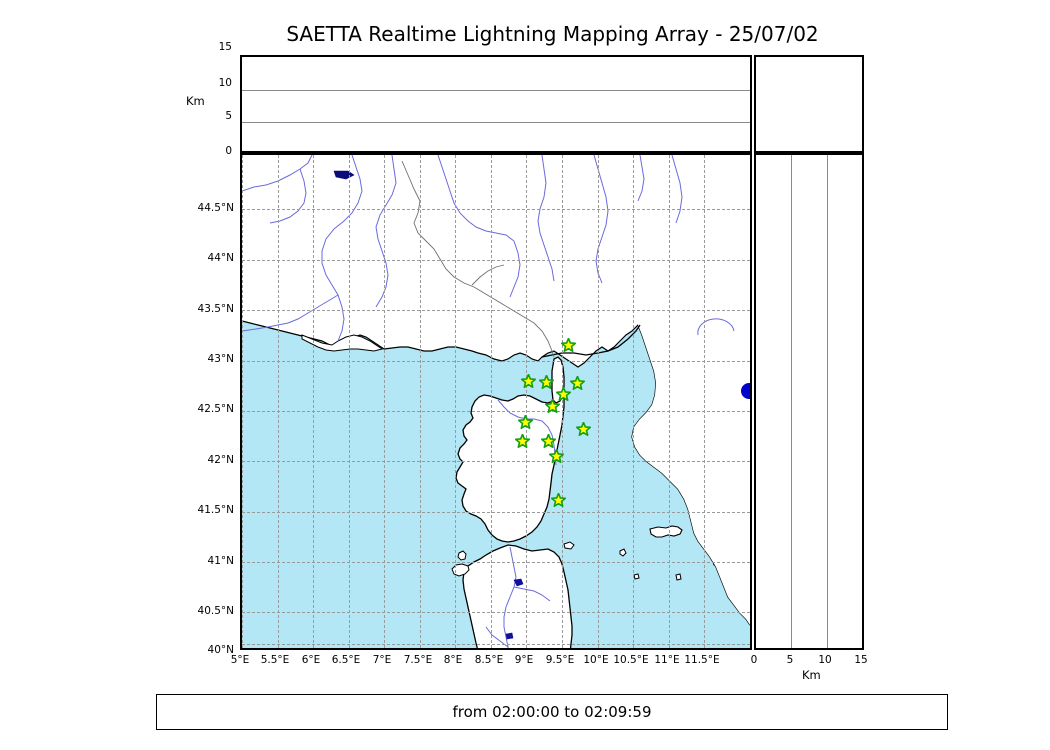 The image size is (1050, 750). What do you see at coordinates (496, 613) in the screenshot?
I see `gridline-lat-40.5` at bounding box center [496, 613].